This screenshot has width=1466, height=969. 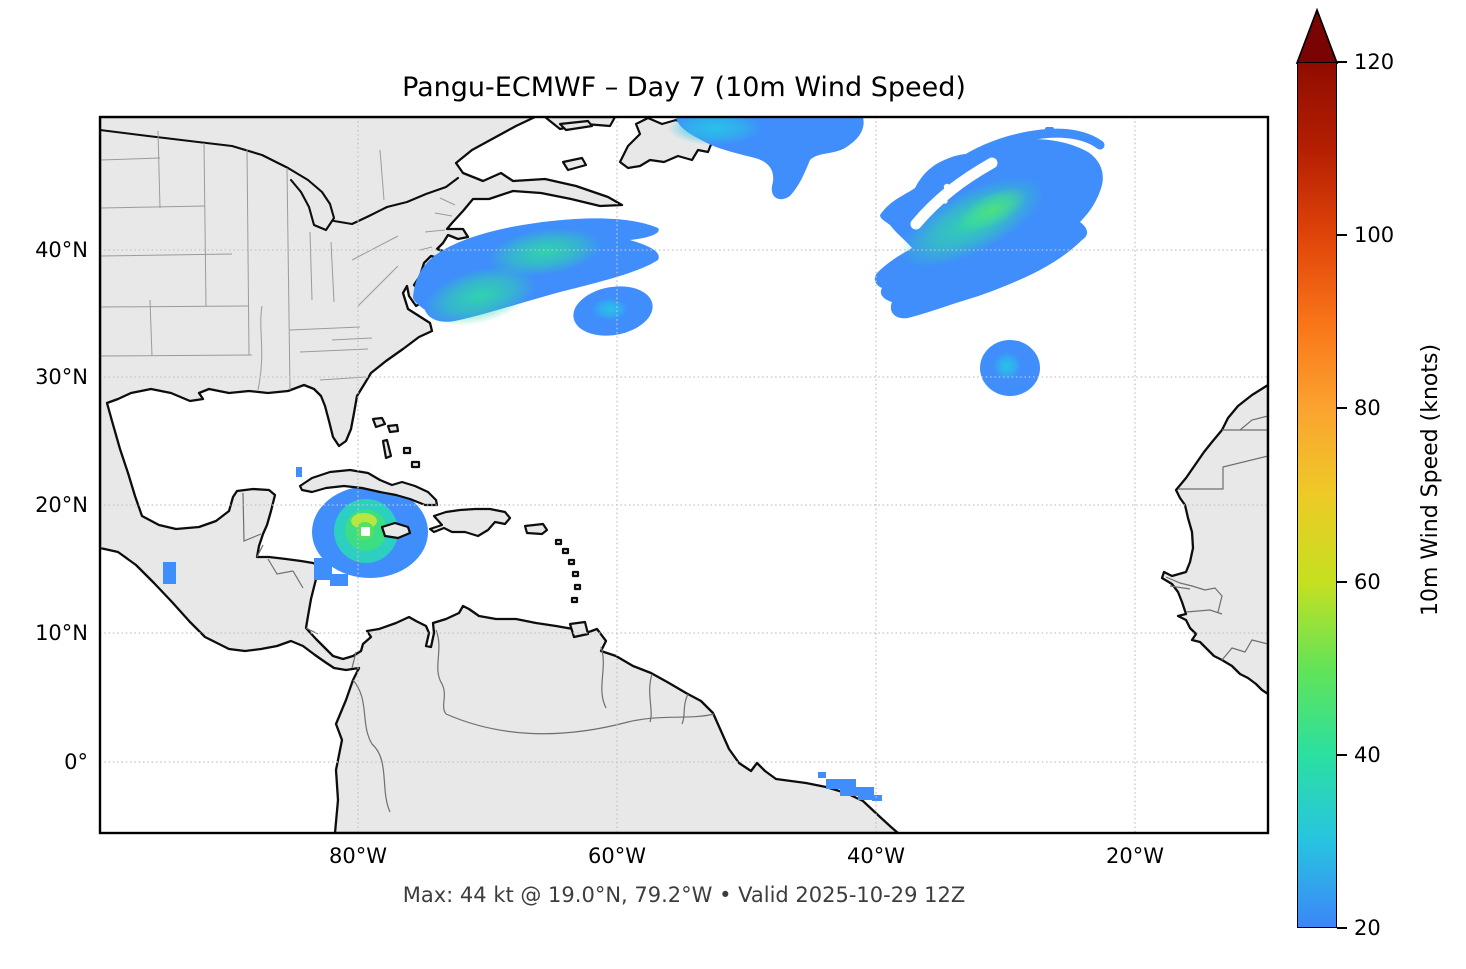 I want to click on caribbean-islands, so click(x=444, y=527).